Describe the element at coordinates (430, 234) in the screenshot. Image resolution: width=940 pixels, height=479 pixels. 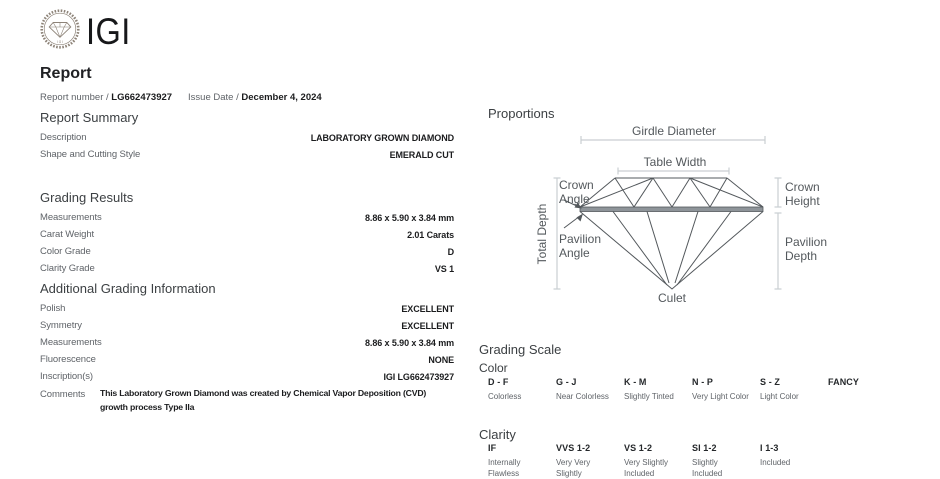
I see `row-value: 2.01 Carats` at that location.